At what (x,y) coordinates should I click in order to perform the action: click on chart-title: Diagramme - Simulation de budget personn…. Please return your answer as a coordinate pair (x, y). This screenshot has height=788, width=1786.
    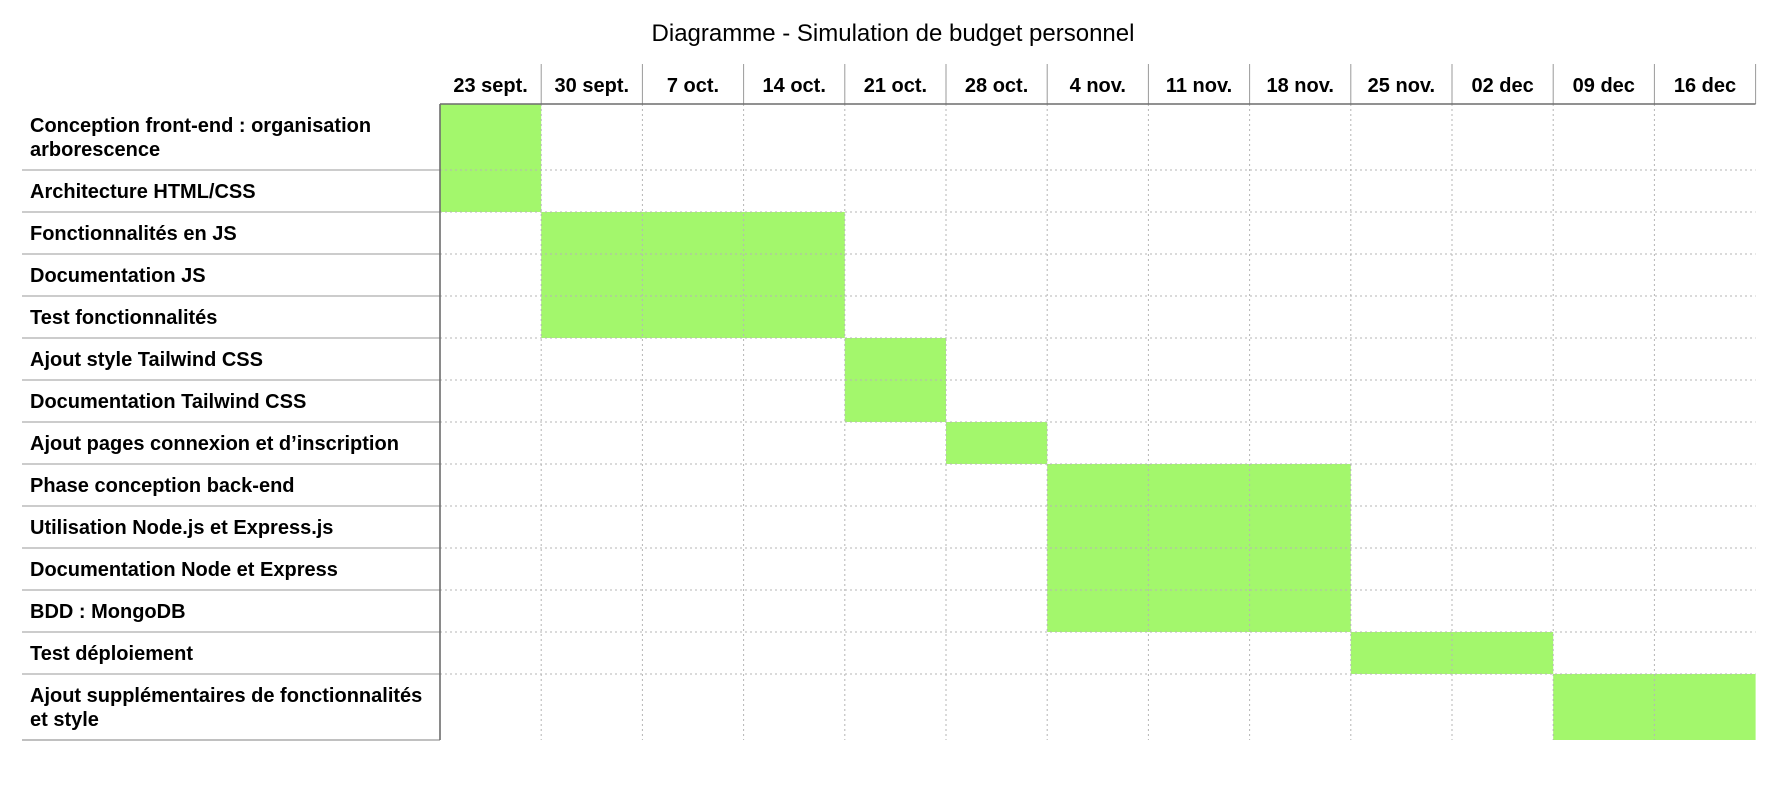
    Looking at the image, I should click on (893, 33).